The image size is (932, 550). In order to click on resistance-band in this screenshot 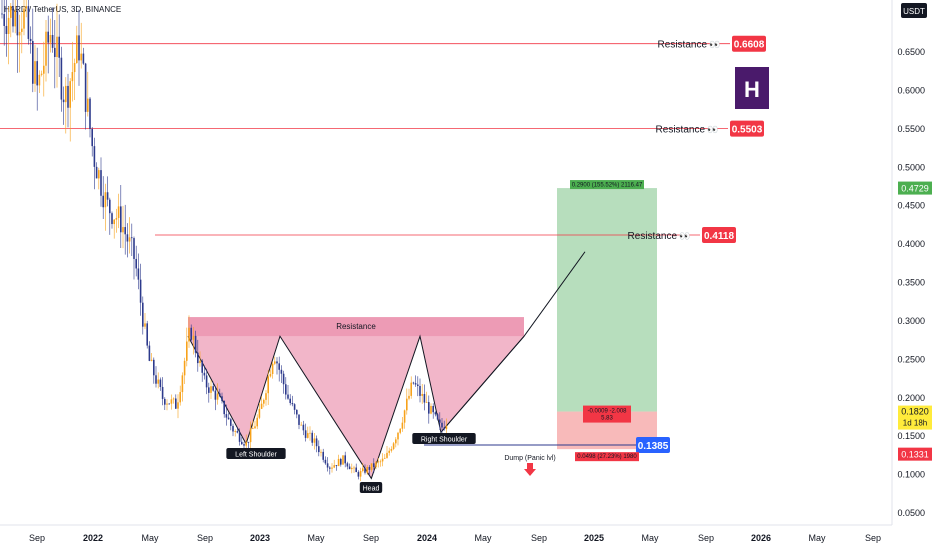, I will do `click(356, 327)`.